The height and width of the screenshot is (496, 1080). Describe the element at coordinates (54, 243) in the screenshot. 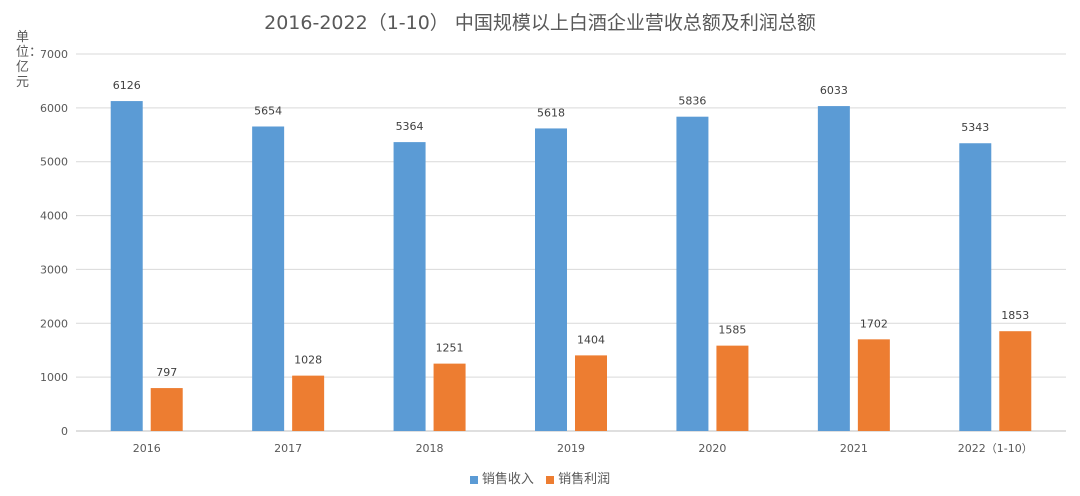

I see `y-axis-ticks: 0 1000 2000 3000 4000 5000 6000 7000` at that location.